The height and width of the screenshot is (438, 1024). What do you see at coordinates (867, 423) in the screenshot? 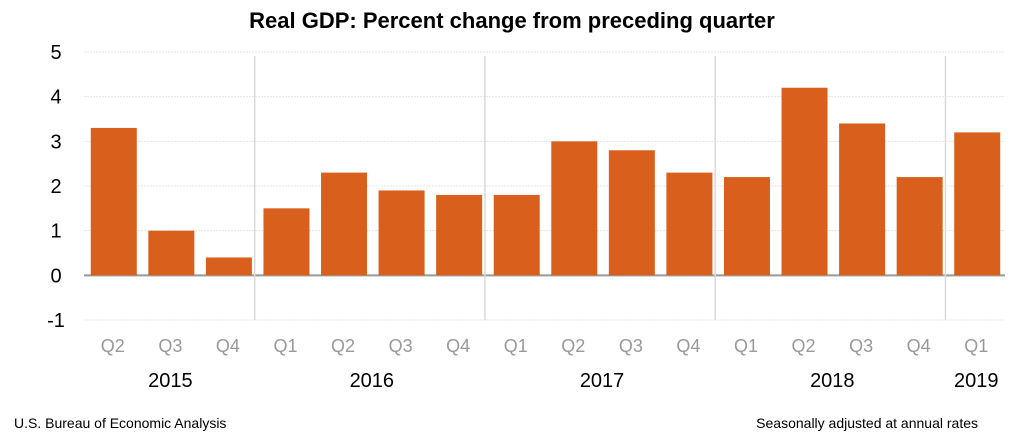
I see `seasonal-note: Seasonally adjusted at annual rates` at bounding box center [867, 423].